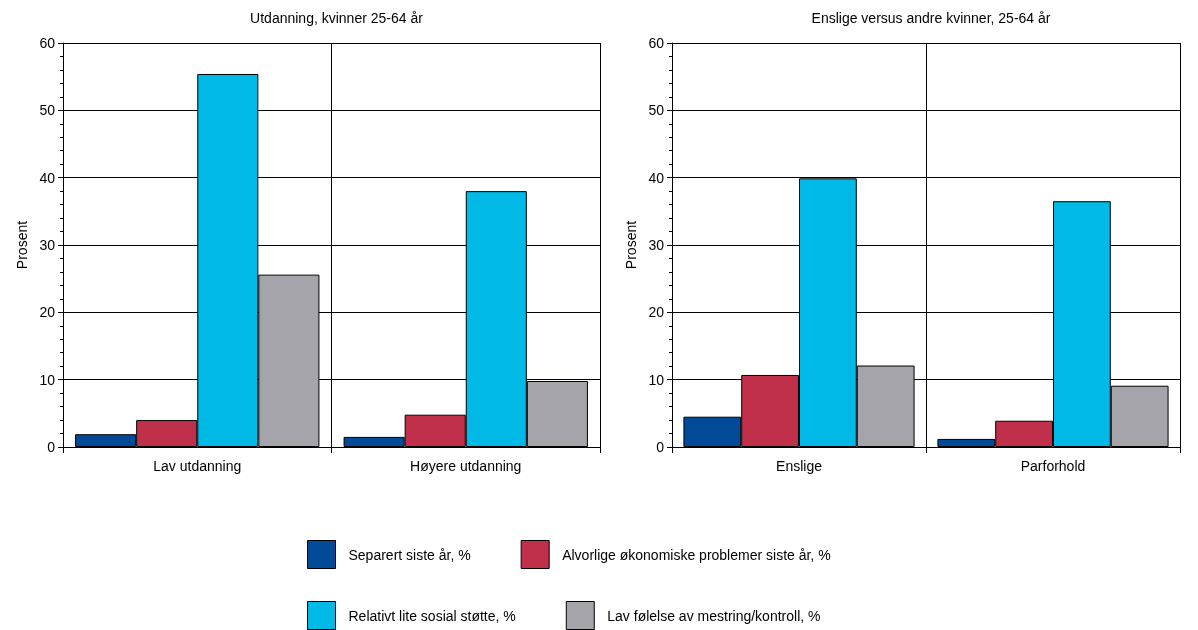  Describe the element at coordinates (197, 466) in the screenshot. I see `x-tick-label: Lav utdanning` at that location.